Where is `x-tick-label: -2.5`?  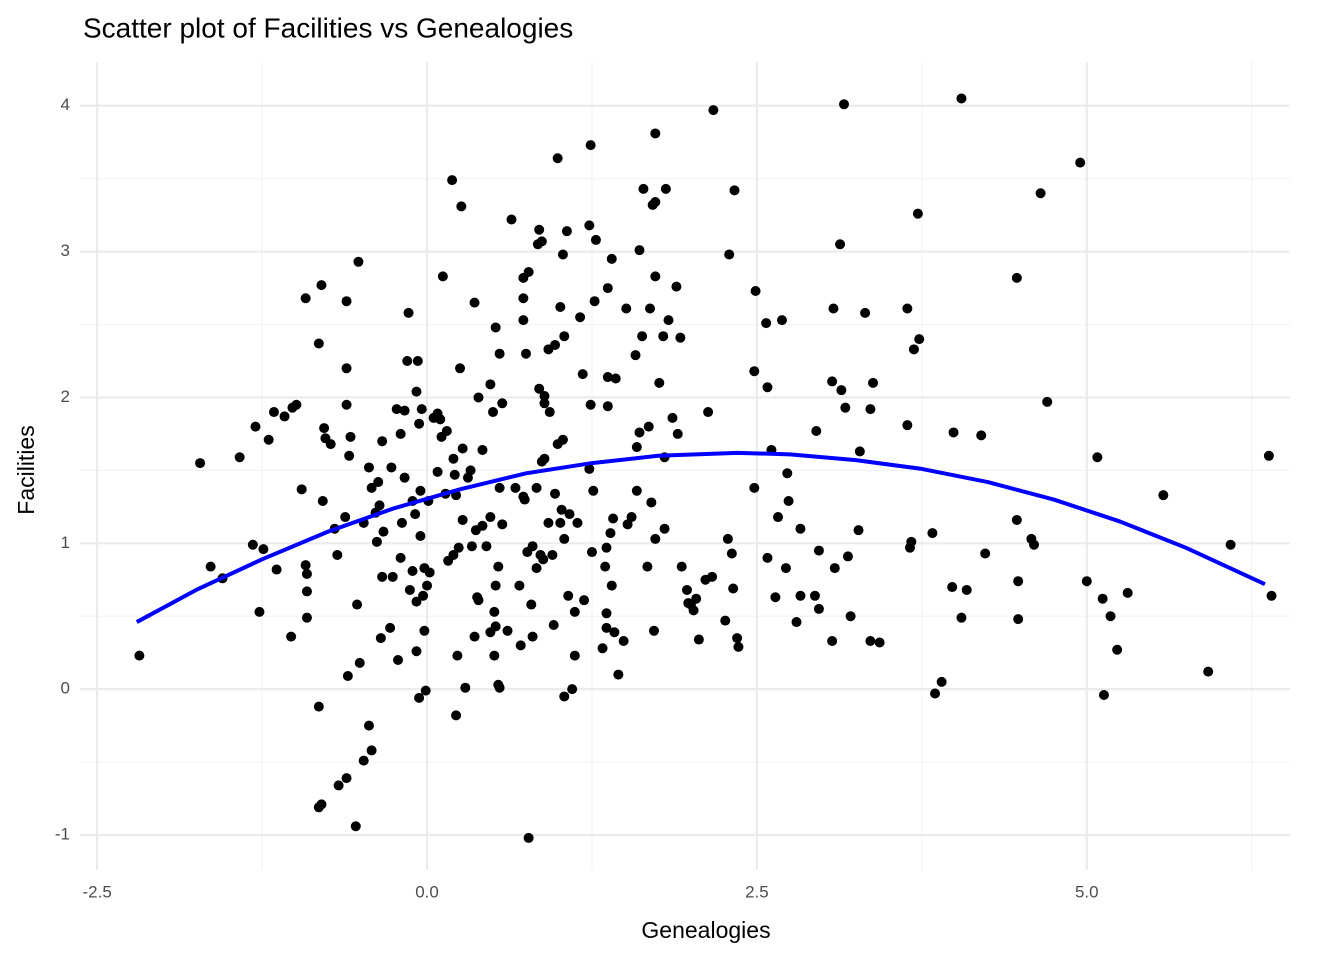 x-tick-label: -2.5 is located at coordinates (97, 891).